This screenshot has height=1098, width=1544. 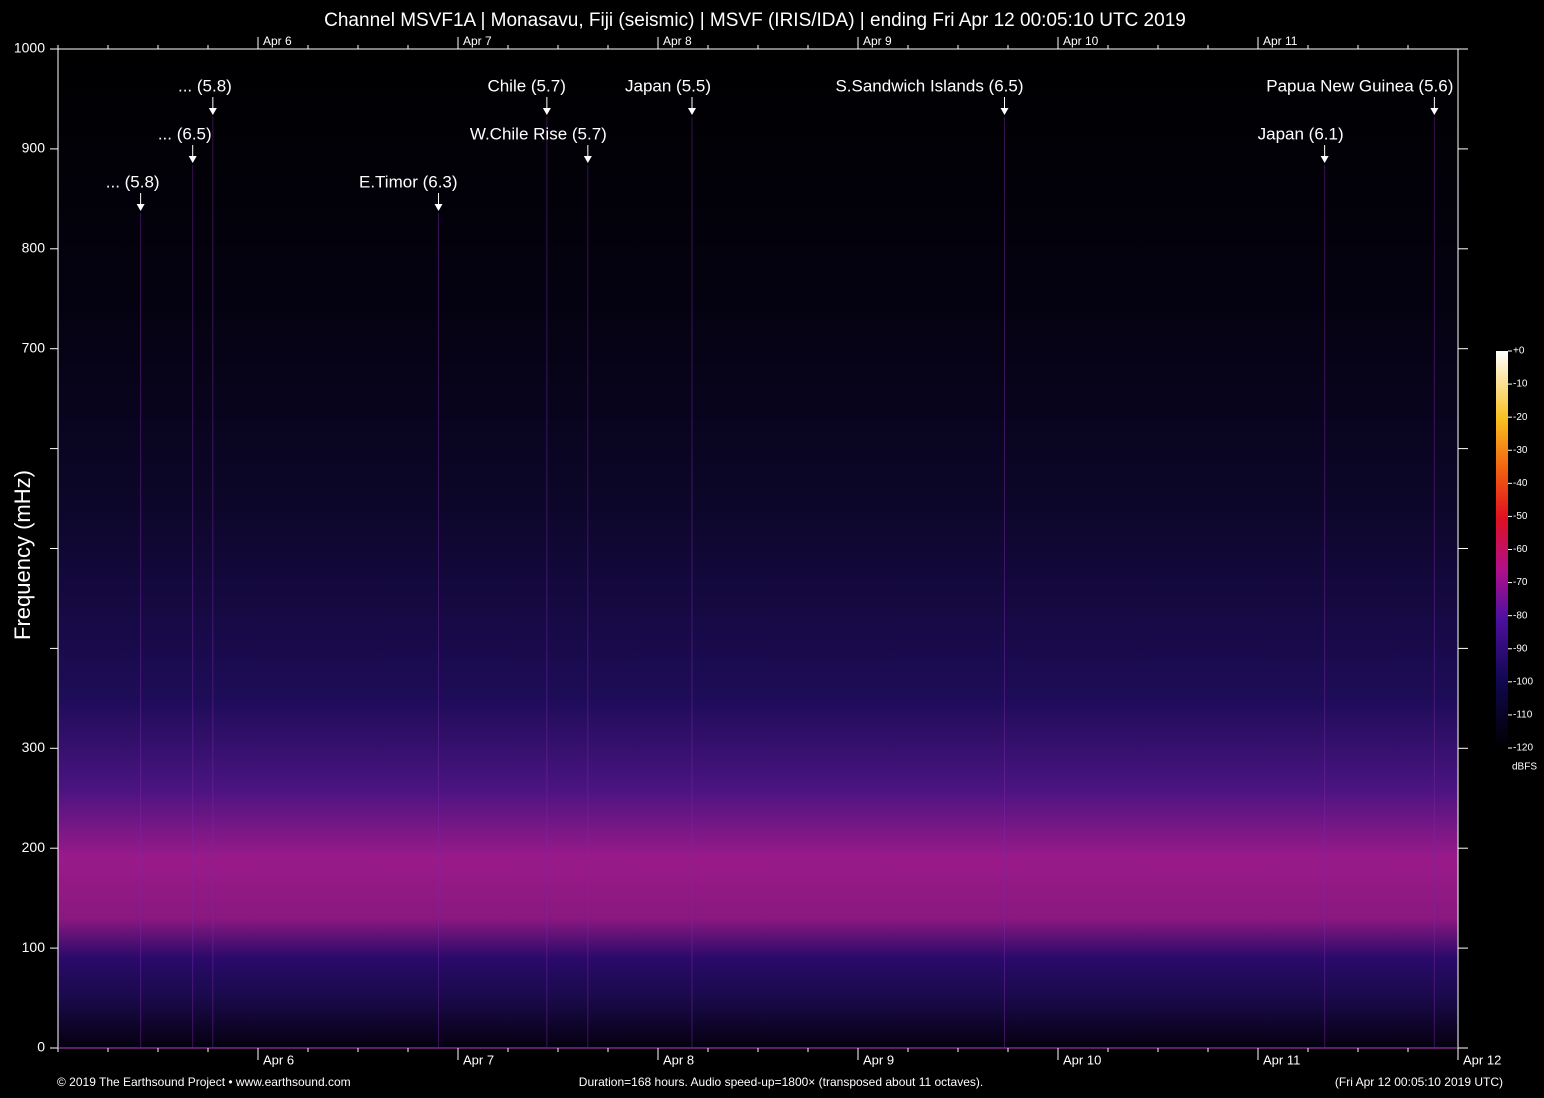 What do you see at coordinates (1520, 582) in the screenshot?
I see `colorbar-tick-label: -70` at bounding box center [1520, 582].